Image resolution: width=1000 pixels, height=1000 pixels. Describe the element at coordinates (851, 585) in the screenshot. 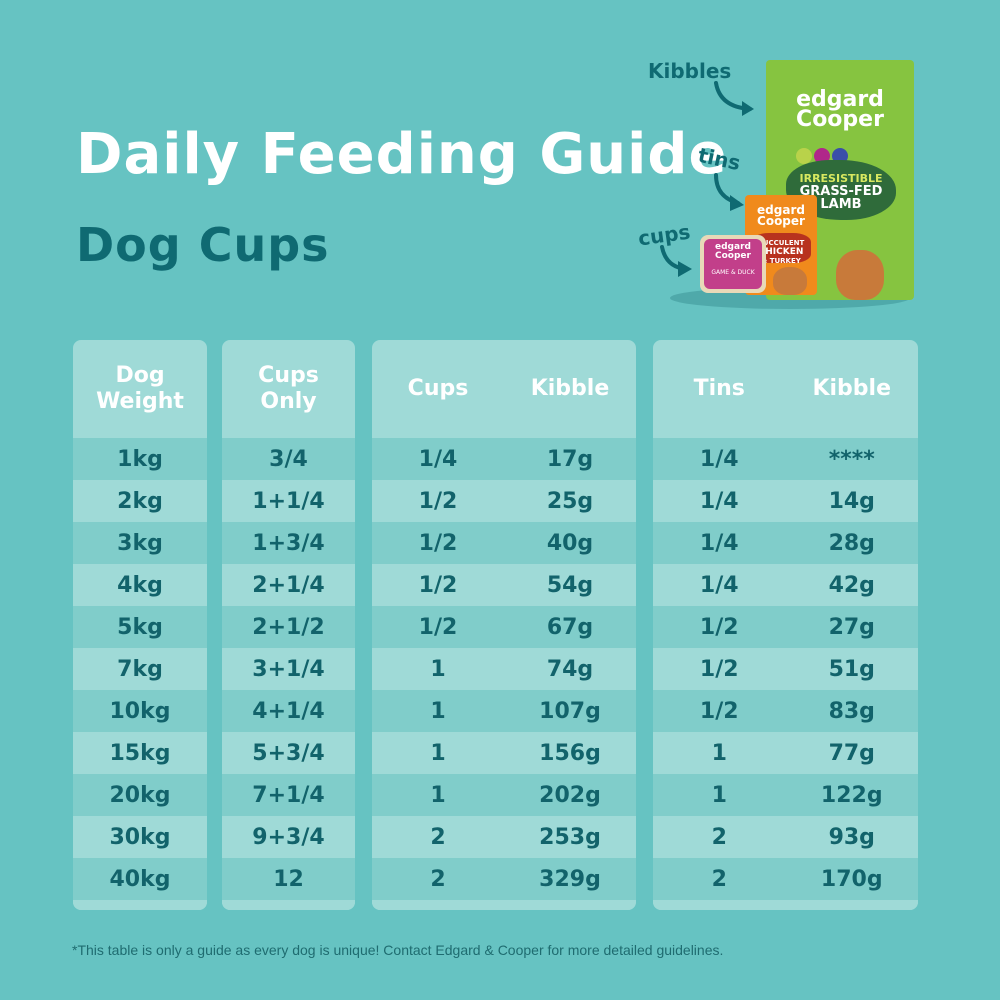

I see `table-cell: 42g` at that location.